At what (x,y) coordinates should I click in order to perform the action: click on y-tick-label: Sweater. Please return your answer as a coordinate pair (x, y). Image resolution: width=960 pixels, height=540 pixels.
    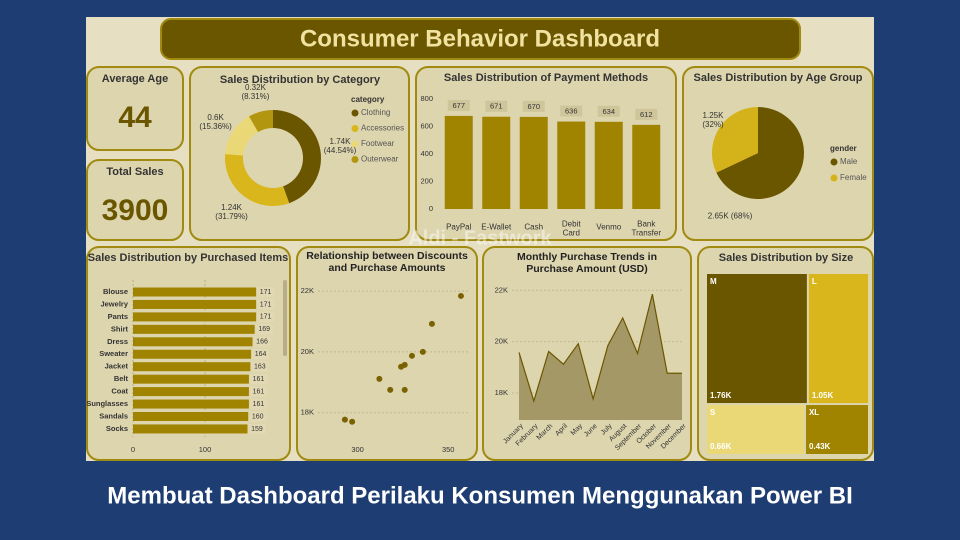
    Looking at the image, I should click on (113, 353).